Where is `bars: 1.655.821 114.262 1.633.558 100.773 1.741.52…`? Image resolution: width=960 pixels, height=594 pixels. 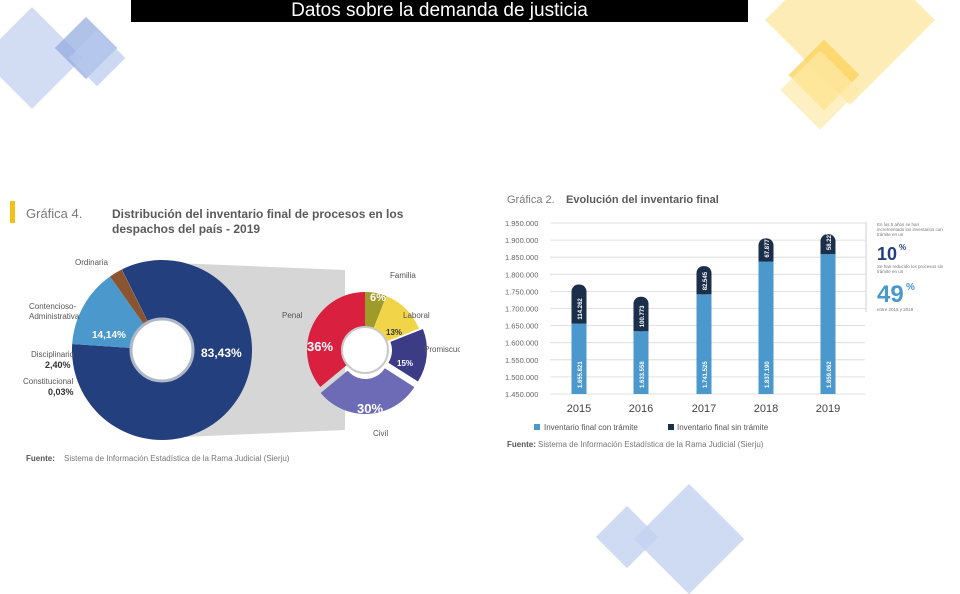
bars: 1.655.821 114.262 1.633.558 100.773 1.741.52… is located at coordinates (703, 312).